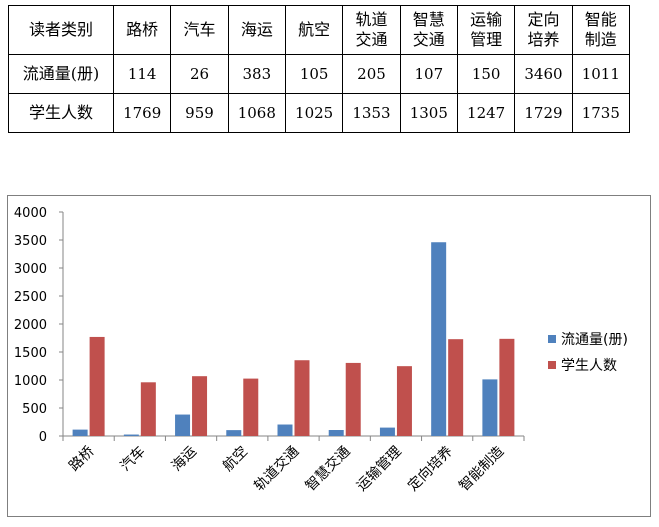 Image resolution: width=659 pixels, height=527 pixels. What do you see at coordinates (430, 469) in the screenshot?
I see `x-tick-label: 定向培养` at bounding box center [430, 469].